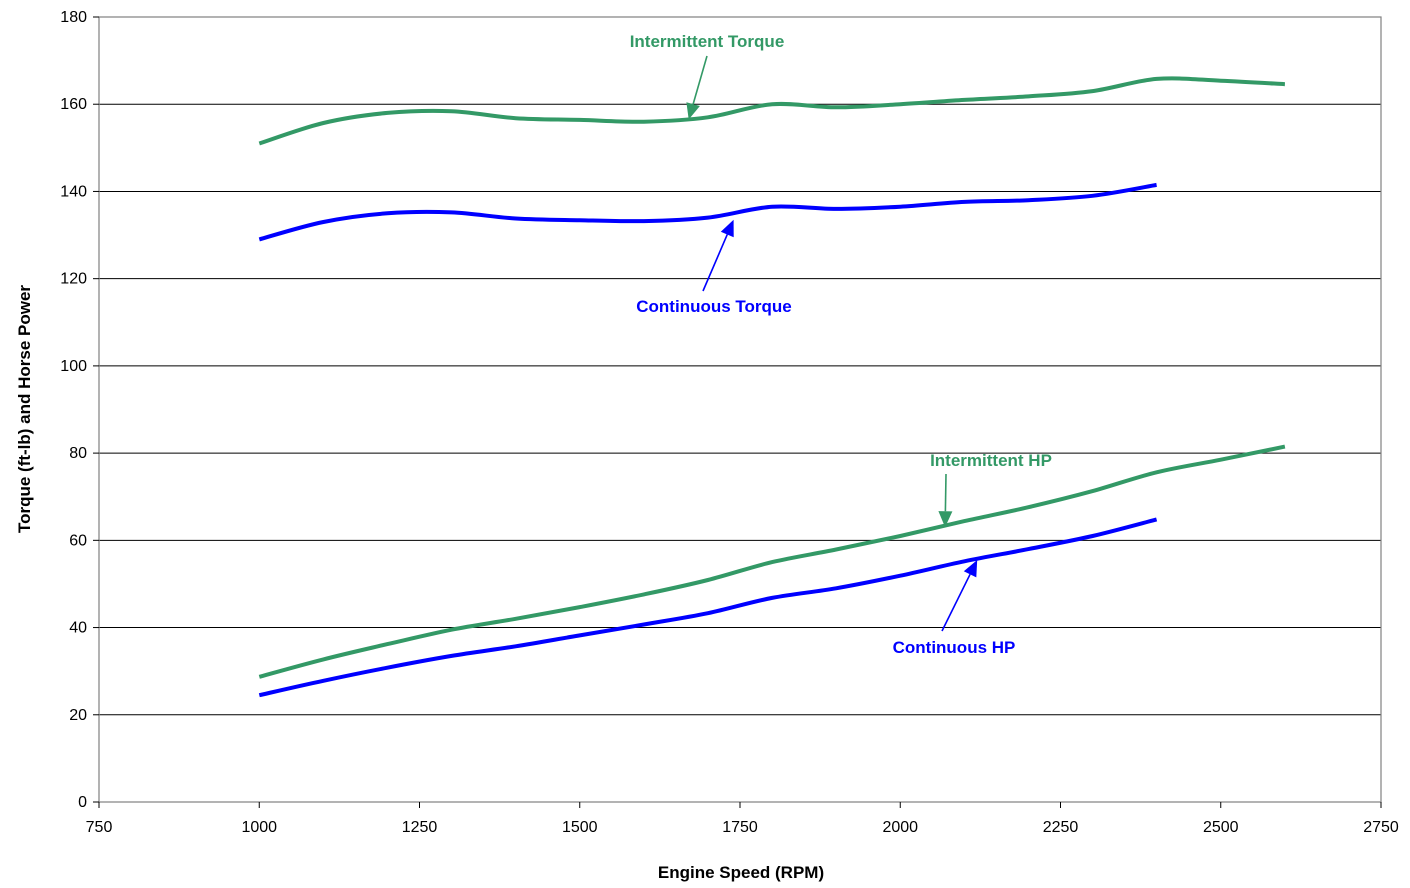 The height and width of the screenshot is (888, 1410). I want to click on annotation-continuous-torque: Continuous Torque, so click(714, 267).